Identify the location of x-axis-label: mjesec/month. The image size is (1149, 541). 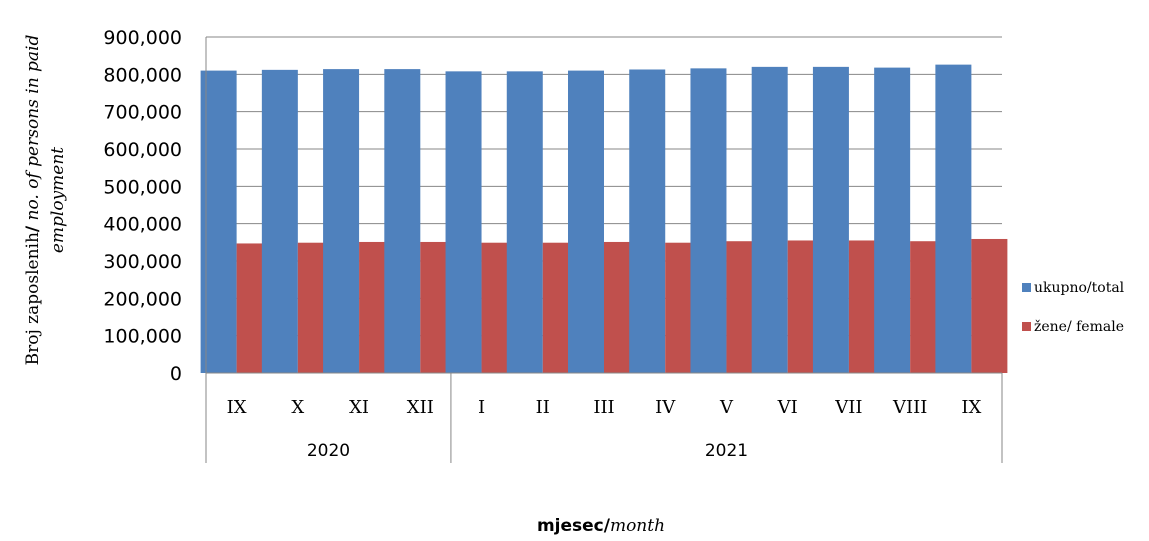
(601, 526).